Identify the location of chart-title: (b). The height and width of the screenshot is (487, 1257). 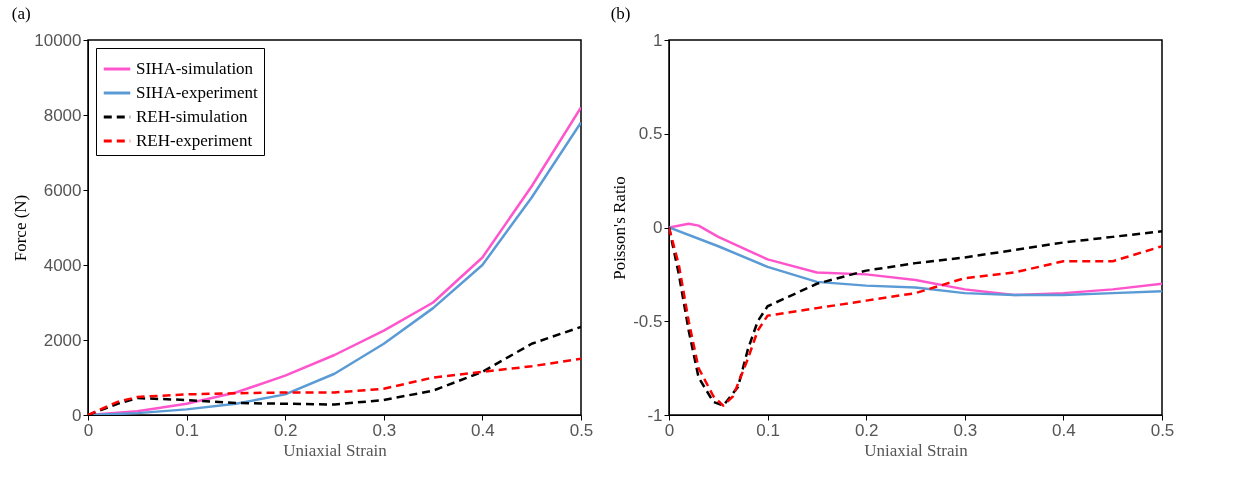
(620, 13).